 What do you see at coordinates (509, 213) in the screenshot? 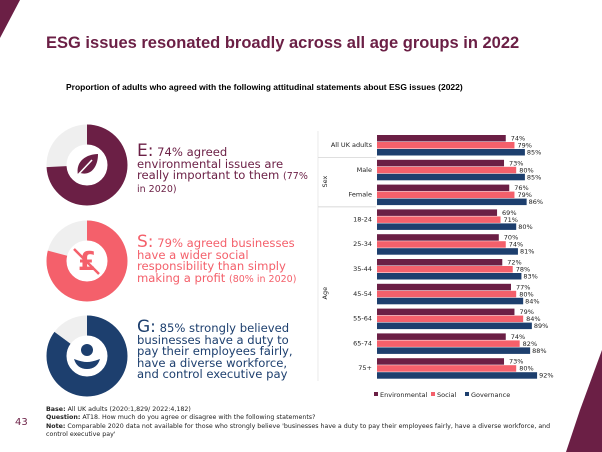
I see `data-label: 69%` at bounding box center [509, 213].